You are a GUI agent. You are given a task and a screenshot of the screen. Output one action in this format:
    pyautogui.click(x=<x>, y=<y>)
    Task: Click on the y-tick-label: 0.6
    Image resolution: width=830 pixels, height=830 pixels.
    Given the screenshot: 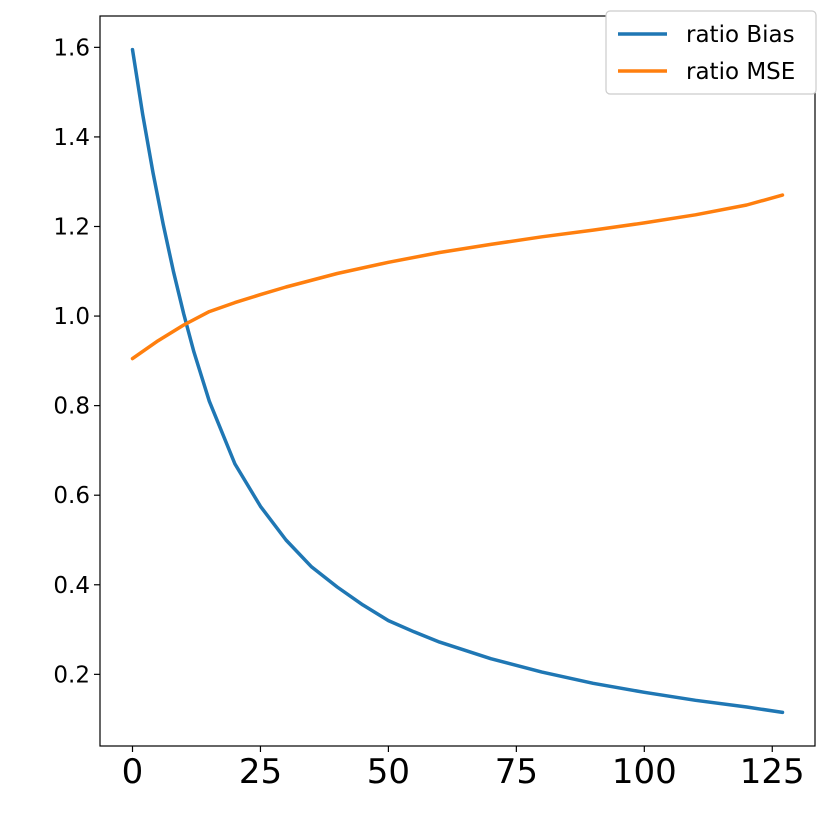 What is the action you would take?
    pyautogui.click(x=71, y=496)
    